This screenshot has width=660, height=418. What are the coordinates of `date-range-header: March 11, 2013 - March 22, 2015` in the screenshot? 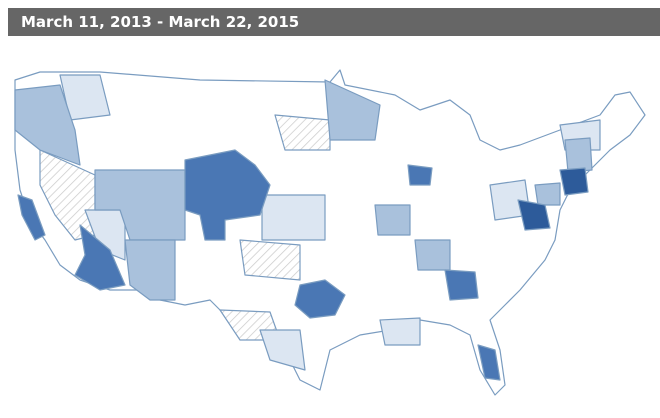 It's located at (334, 22).